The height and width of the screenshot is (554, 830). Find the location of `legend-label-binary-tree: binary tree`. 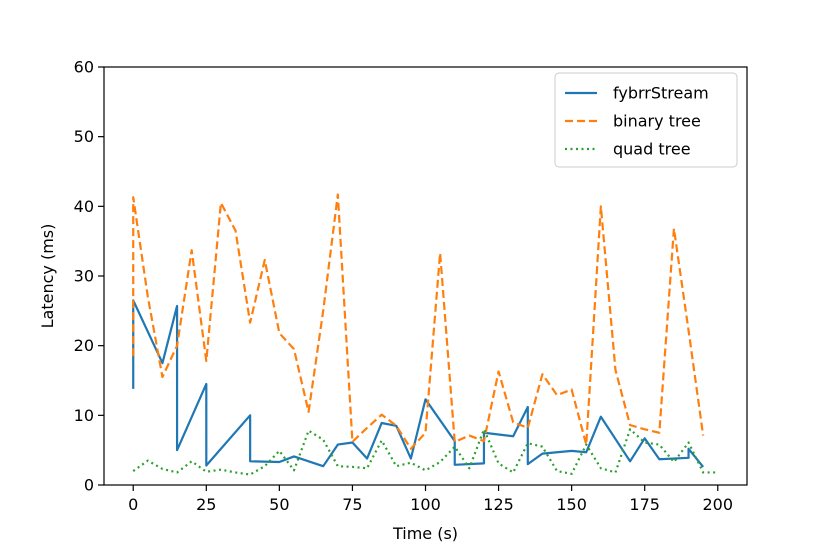

legend-label-binary-tree: binary tree is located at coordinates (657, 121).